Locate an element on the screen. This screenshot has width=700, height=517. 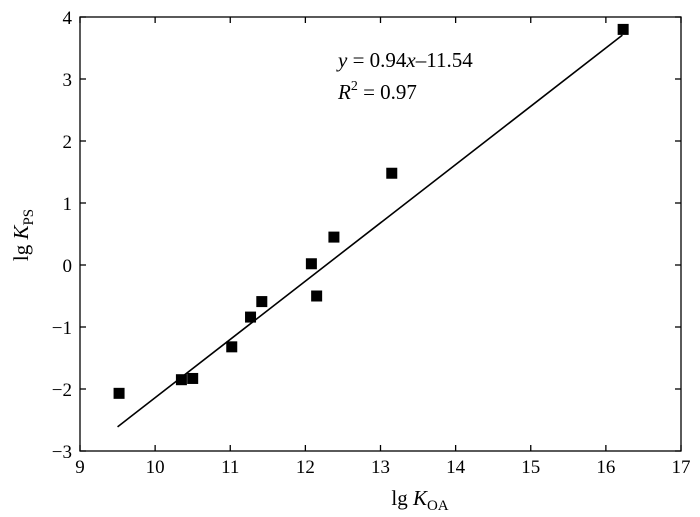
y-tick-label: 1 is located at coordinates (68, 204).